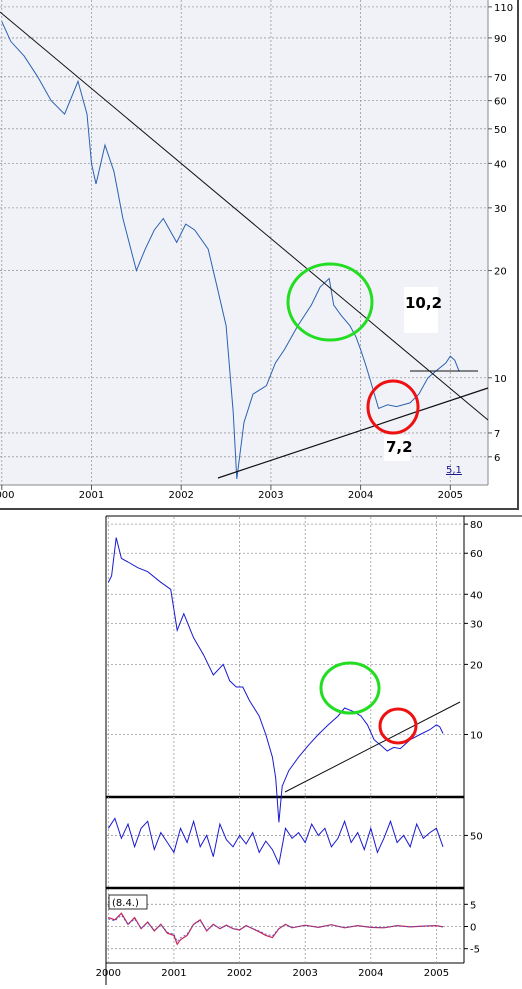  Describe the element at coordinates (500, 209) in the screenshot. I see `top-y-tick-label: 30` at that location.